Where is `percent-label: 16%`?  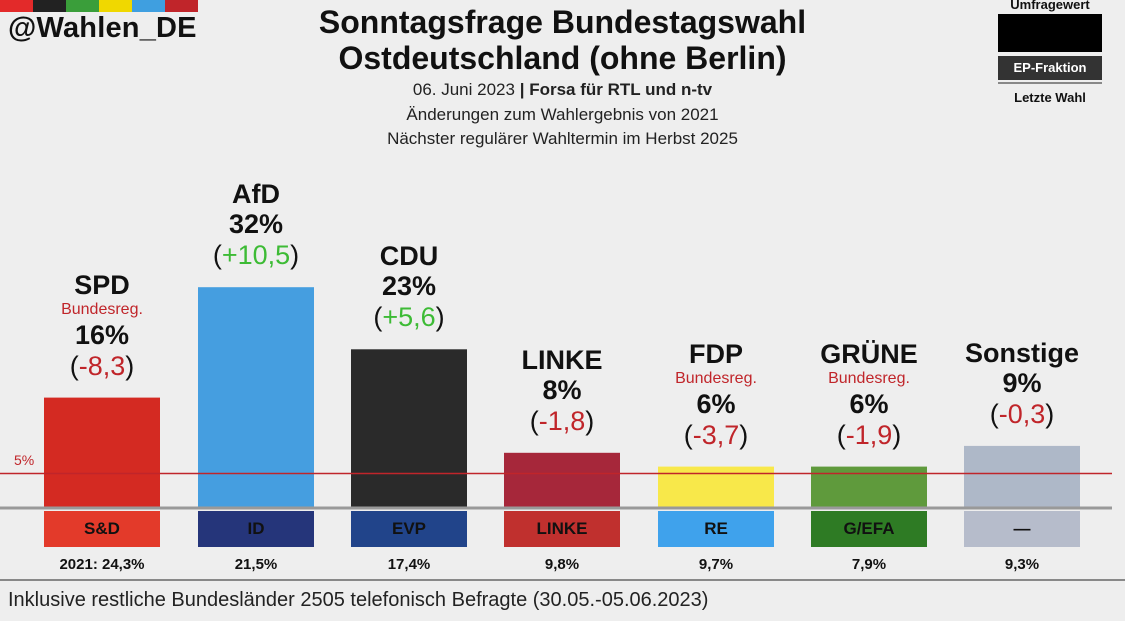
percent-label: 16% is located at coordinates (102, 334).